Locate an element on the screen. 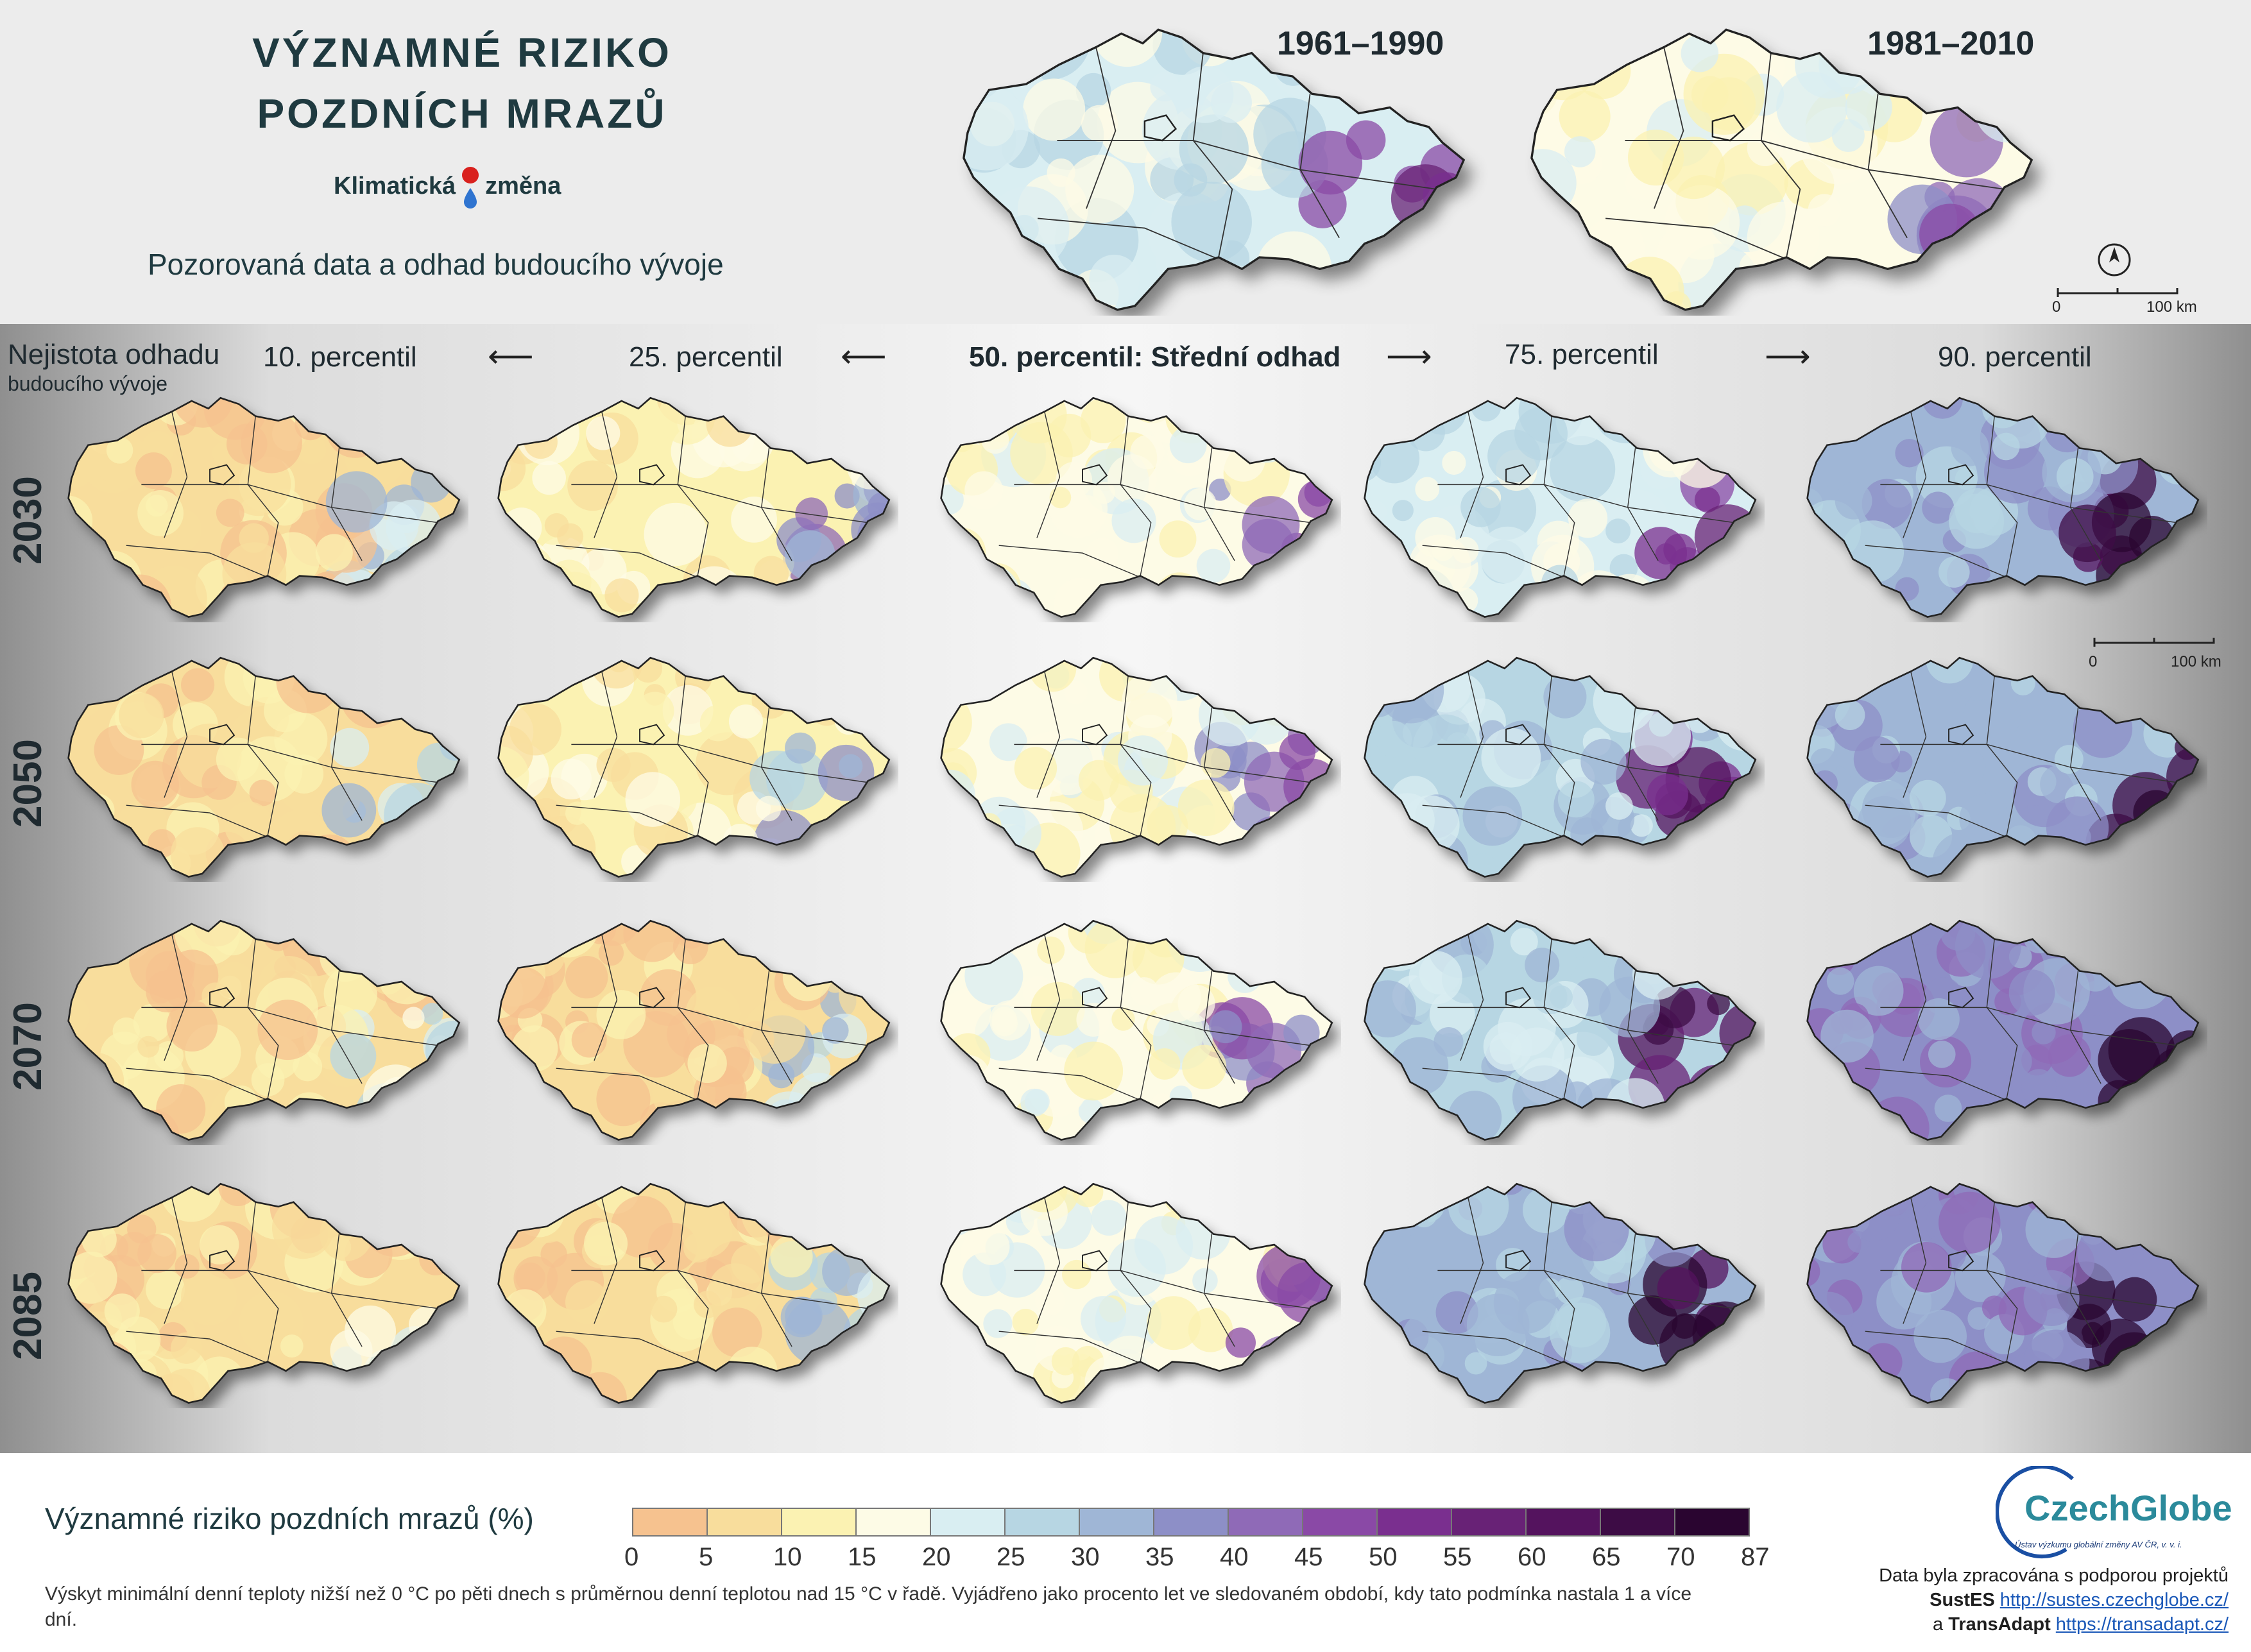 The width and height of the screenshot is (2251, 1652). map-2050-p2 is located at coordinates (693, 763).